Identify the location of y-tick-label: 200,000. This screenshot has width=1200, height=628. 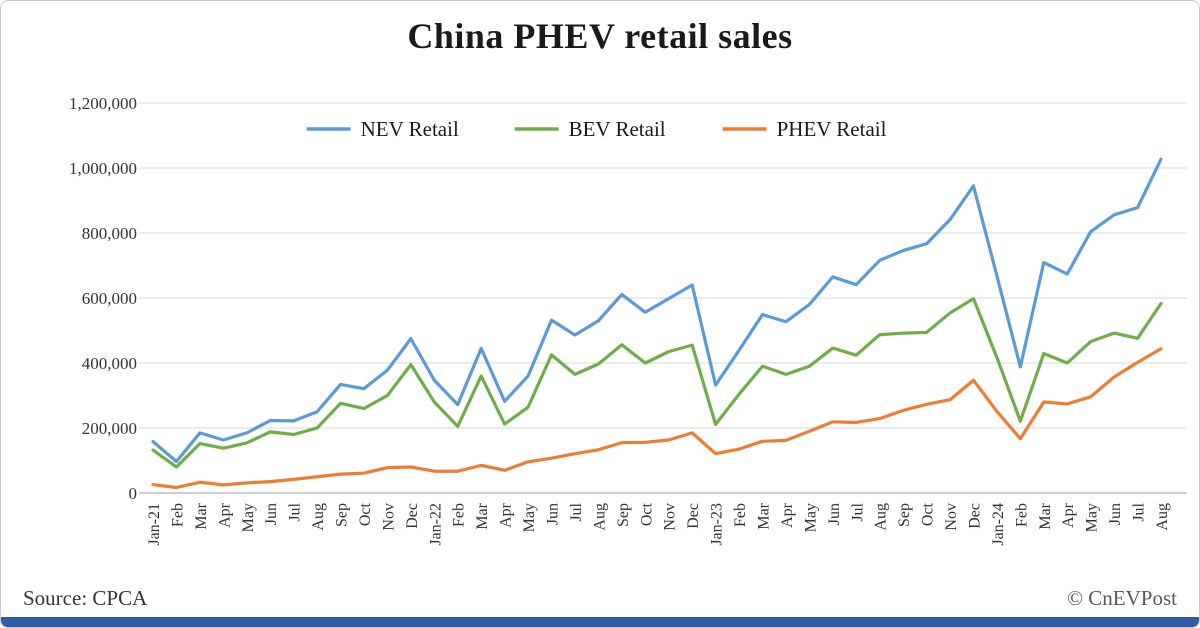
(109, 428).